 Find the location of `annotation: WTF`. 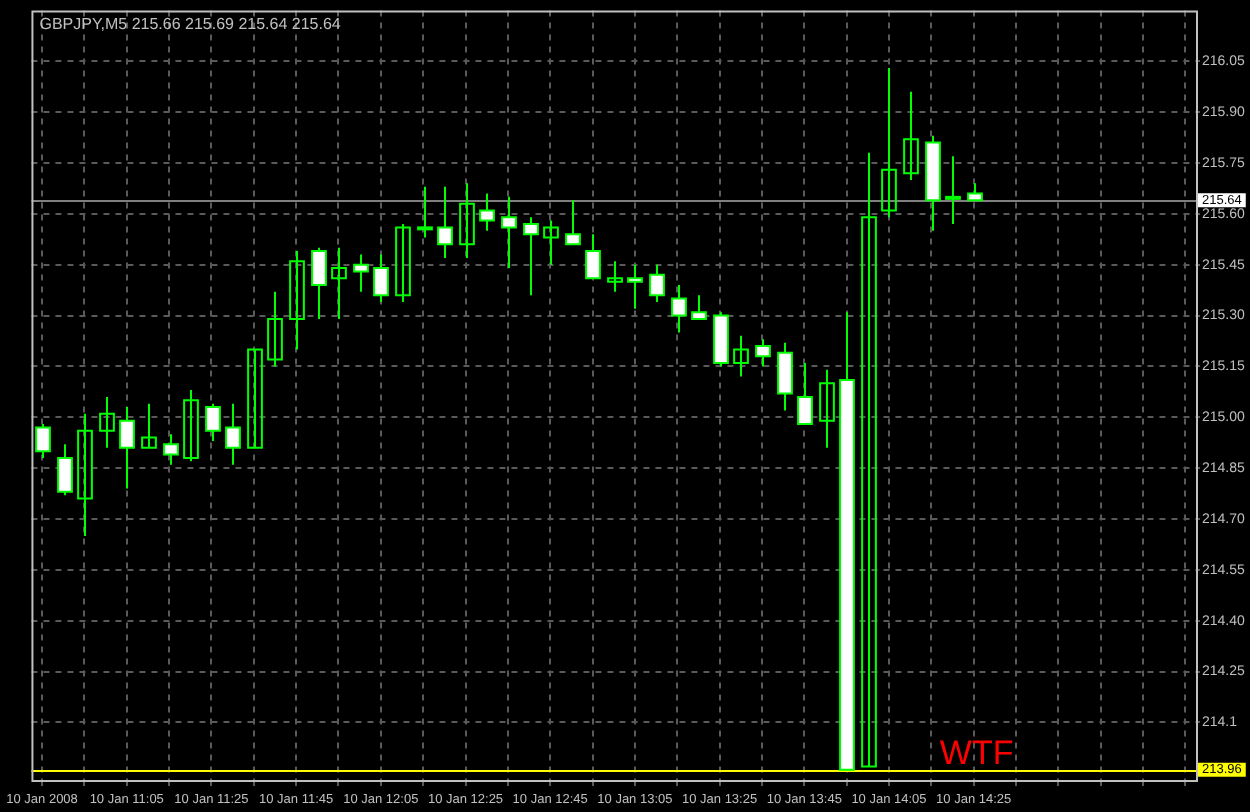

annotation: WTF is located at coordinates (976, 753).